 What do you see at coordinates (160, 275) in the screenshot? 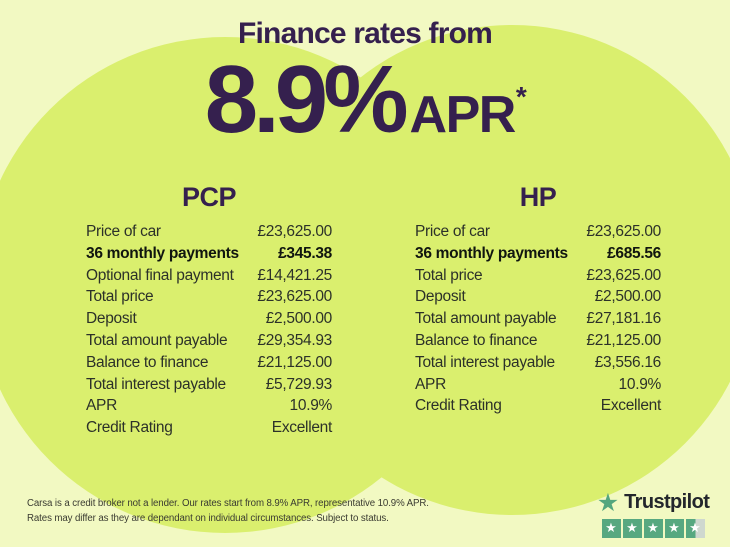
I see `row-label: Optional final payment` at bounding box center [160, 275].